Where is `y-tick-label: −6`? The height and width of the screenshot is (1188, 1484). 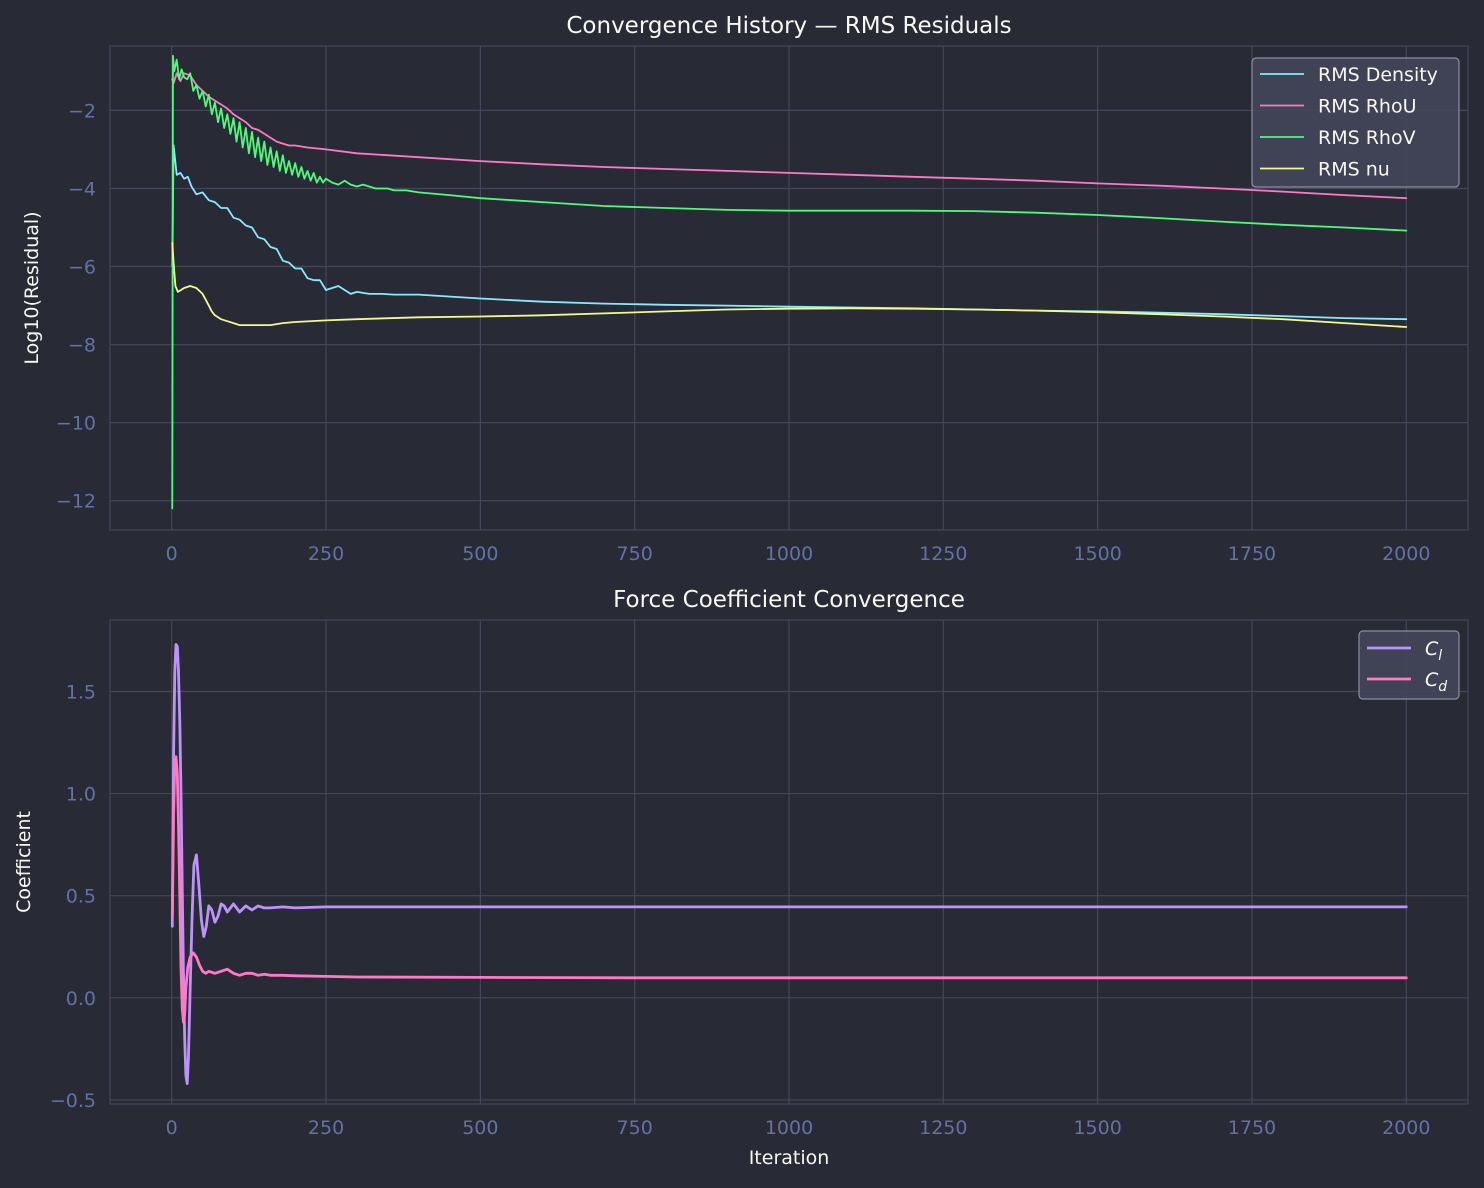
y-tick-label: −6 is located at coordinates (82, 268).